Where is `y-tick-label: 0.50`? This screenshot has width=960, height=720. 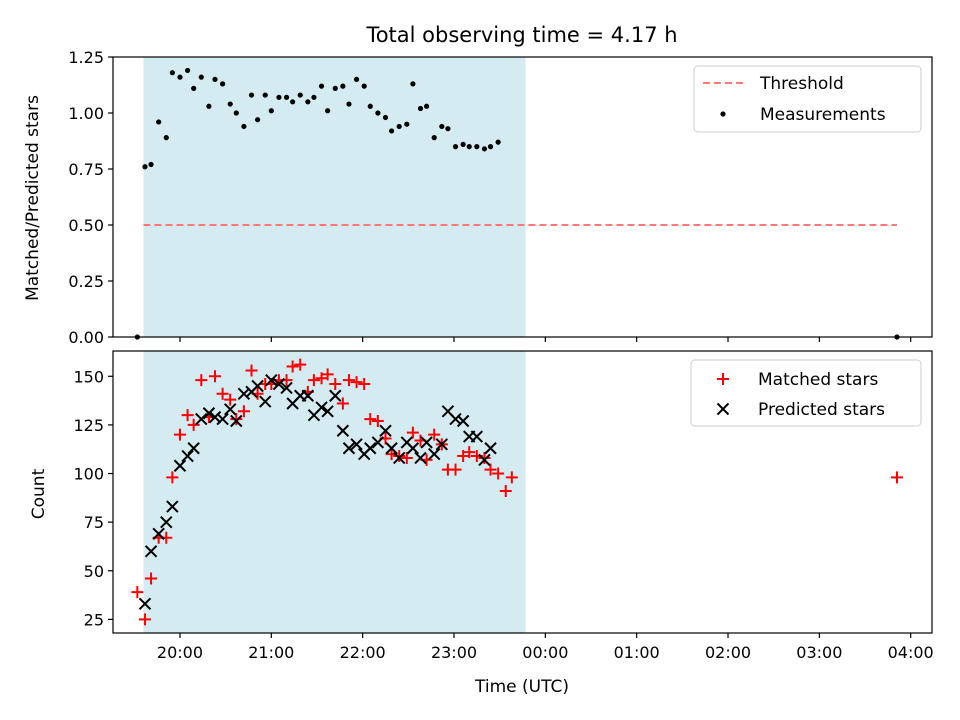 y-tick-label: 0.50 is located at coordinates (86, 225).